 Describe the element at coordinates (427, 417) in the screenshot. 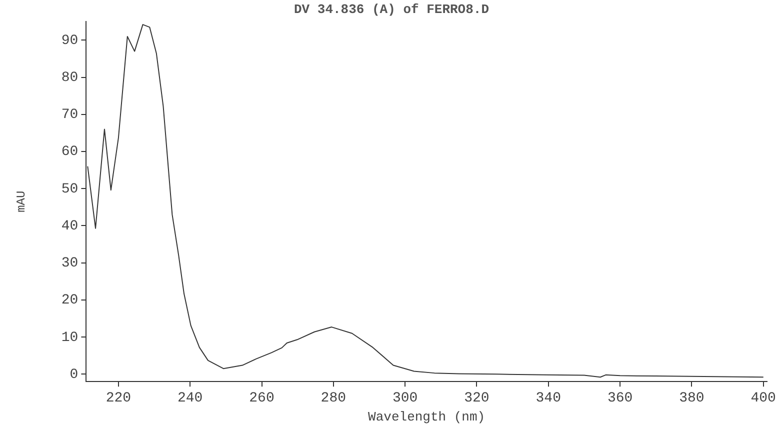

I see `x-axis-title: Wavelength (nm)` at that location.